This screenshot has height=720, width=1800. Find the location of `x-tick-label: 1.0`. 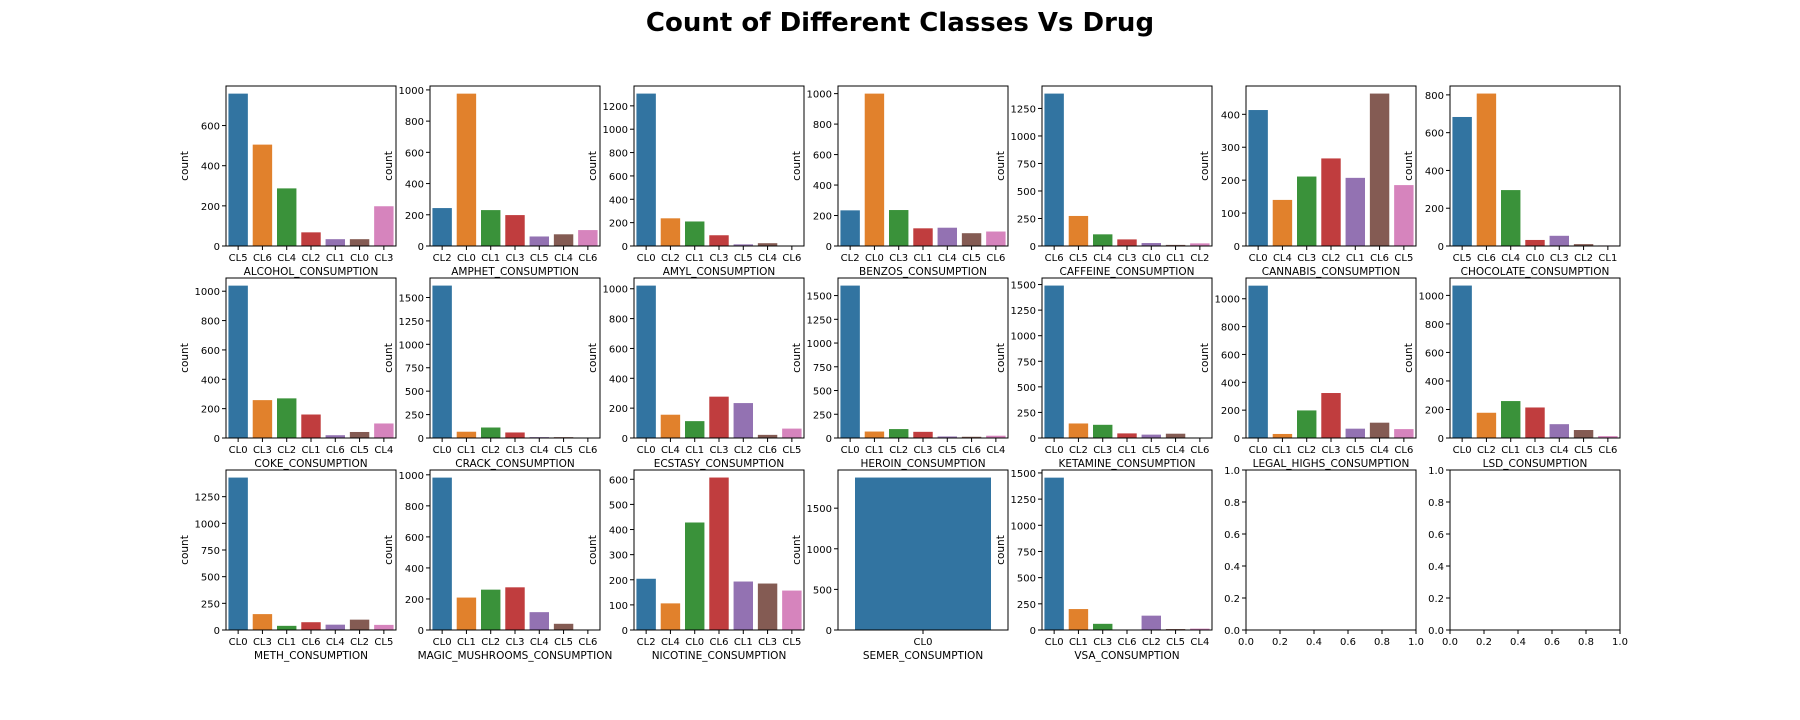

x-tick-label: 1.0 is located at coordinates (1620, 642).